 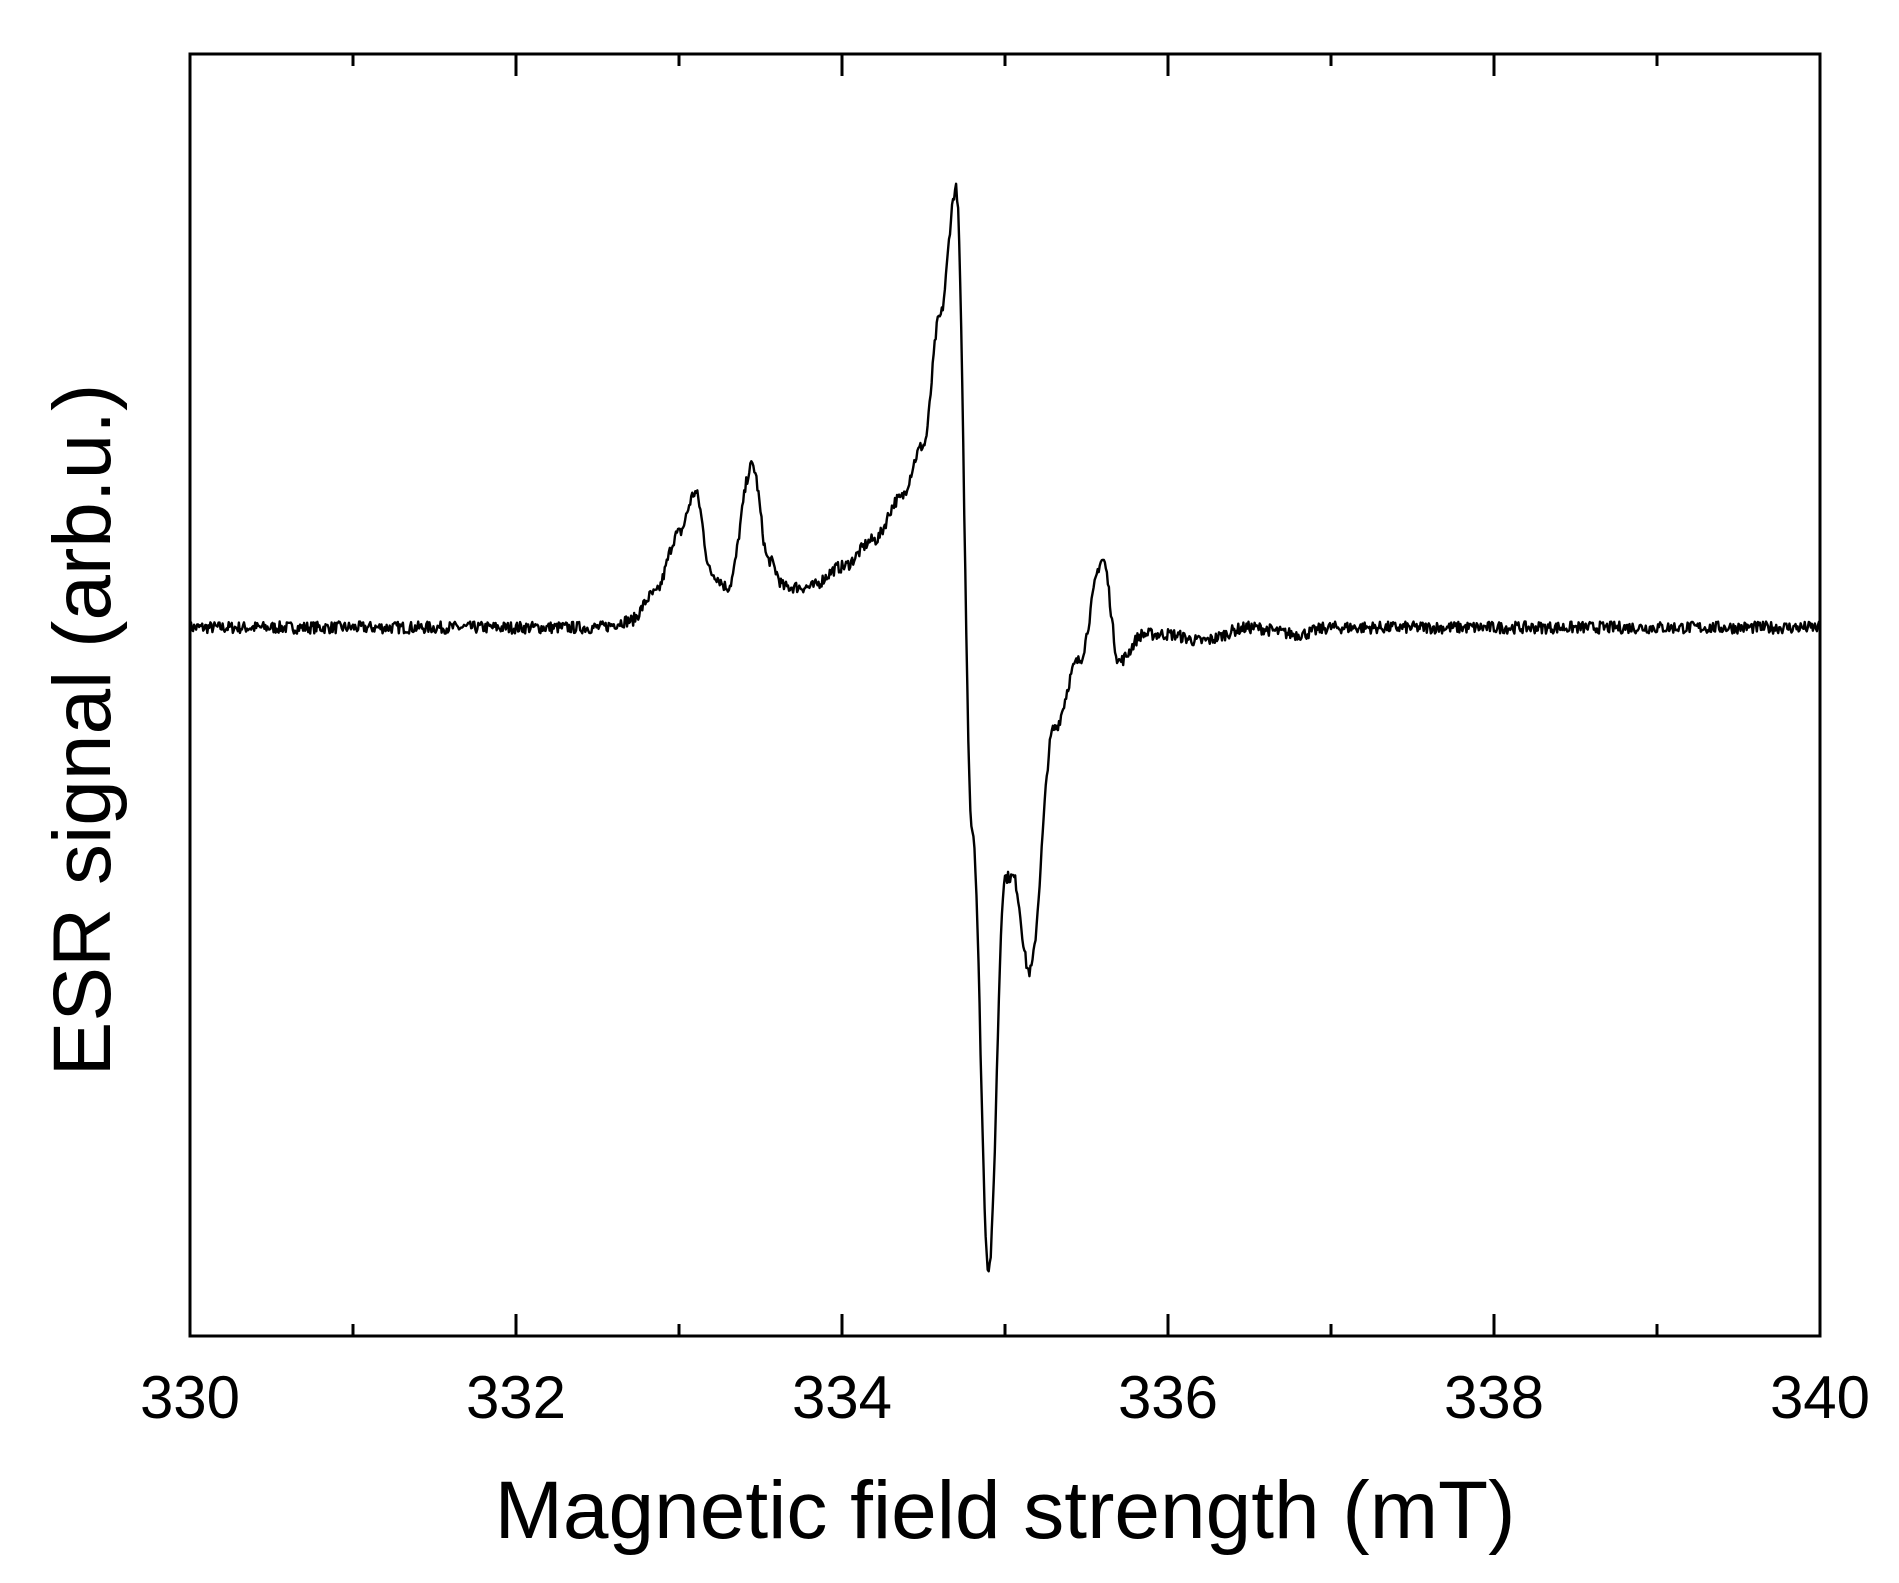 What do you see at coordinates (1820, 1397) in the screenshot?
I see `x-tick-label: 340` at bounding box center [1820, 1397].